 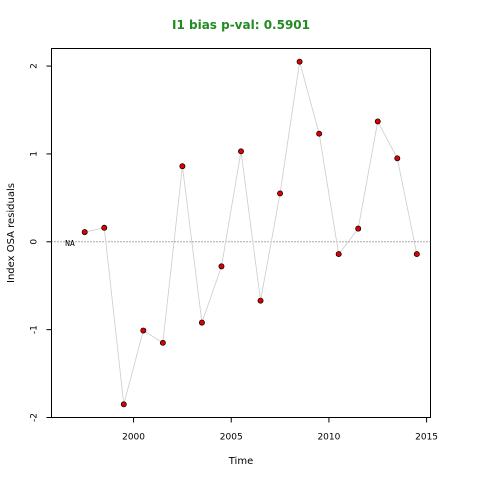 I want to click on x-tick-label: 2010, so click(x=328, y=438).